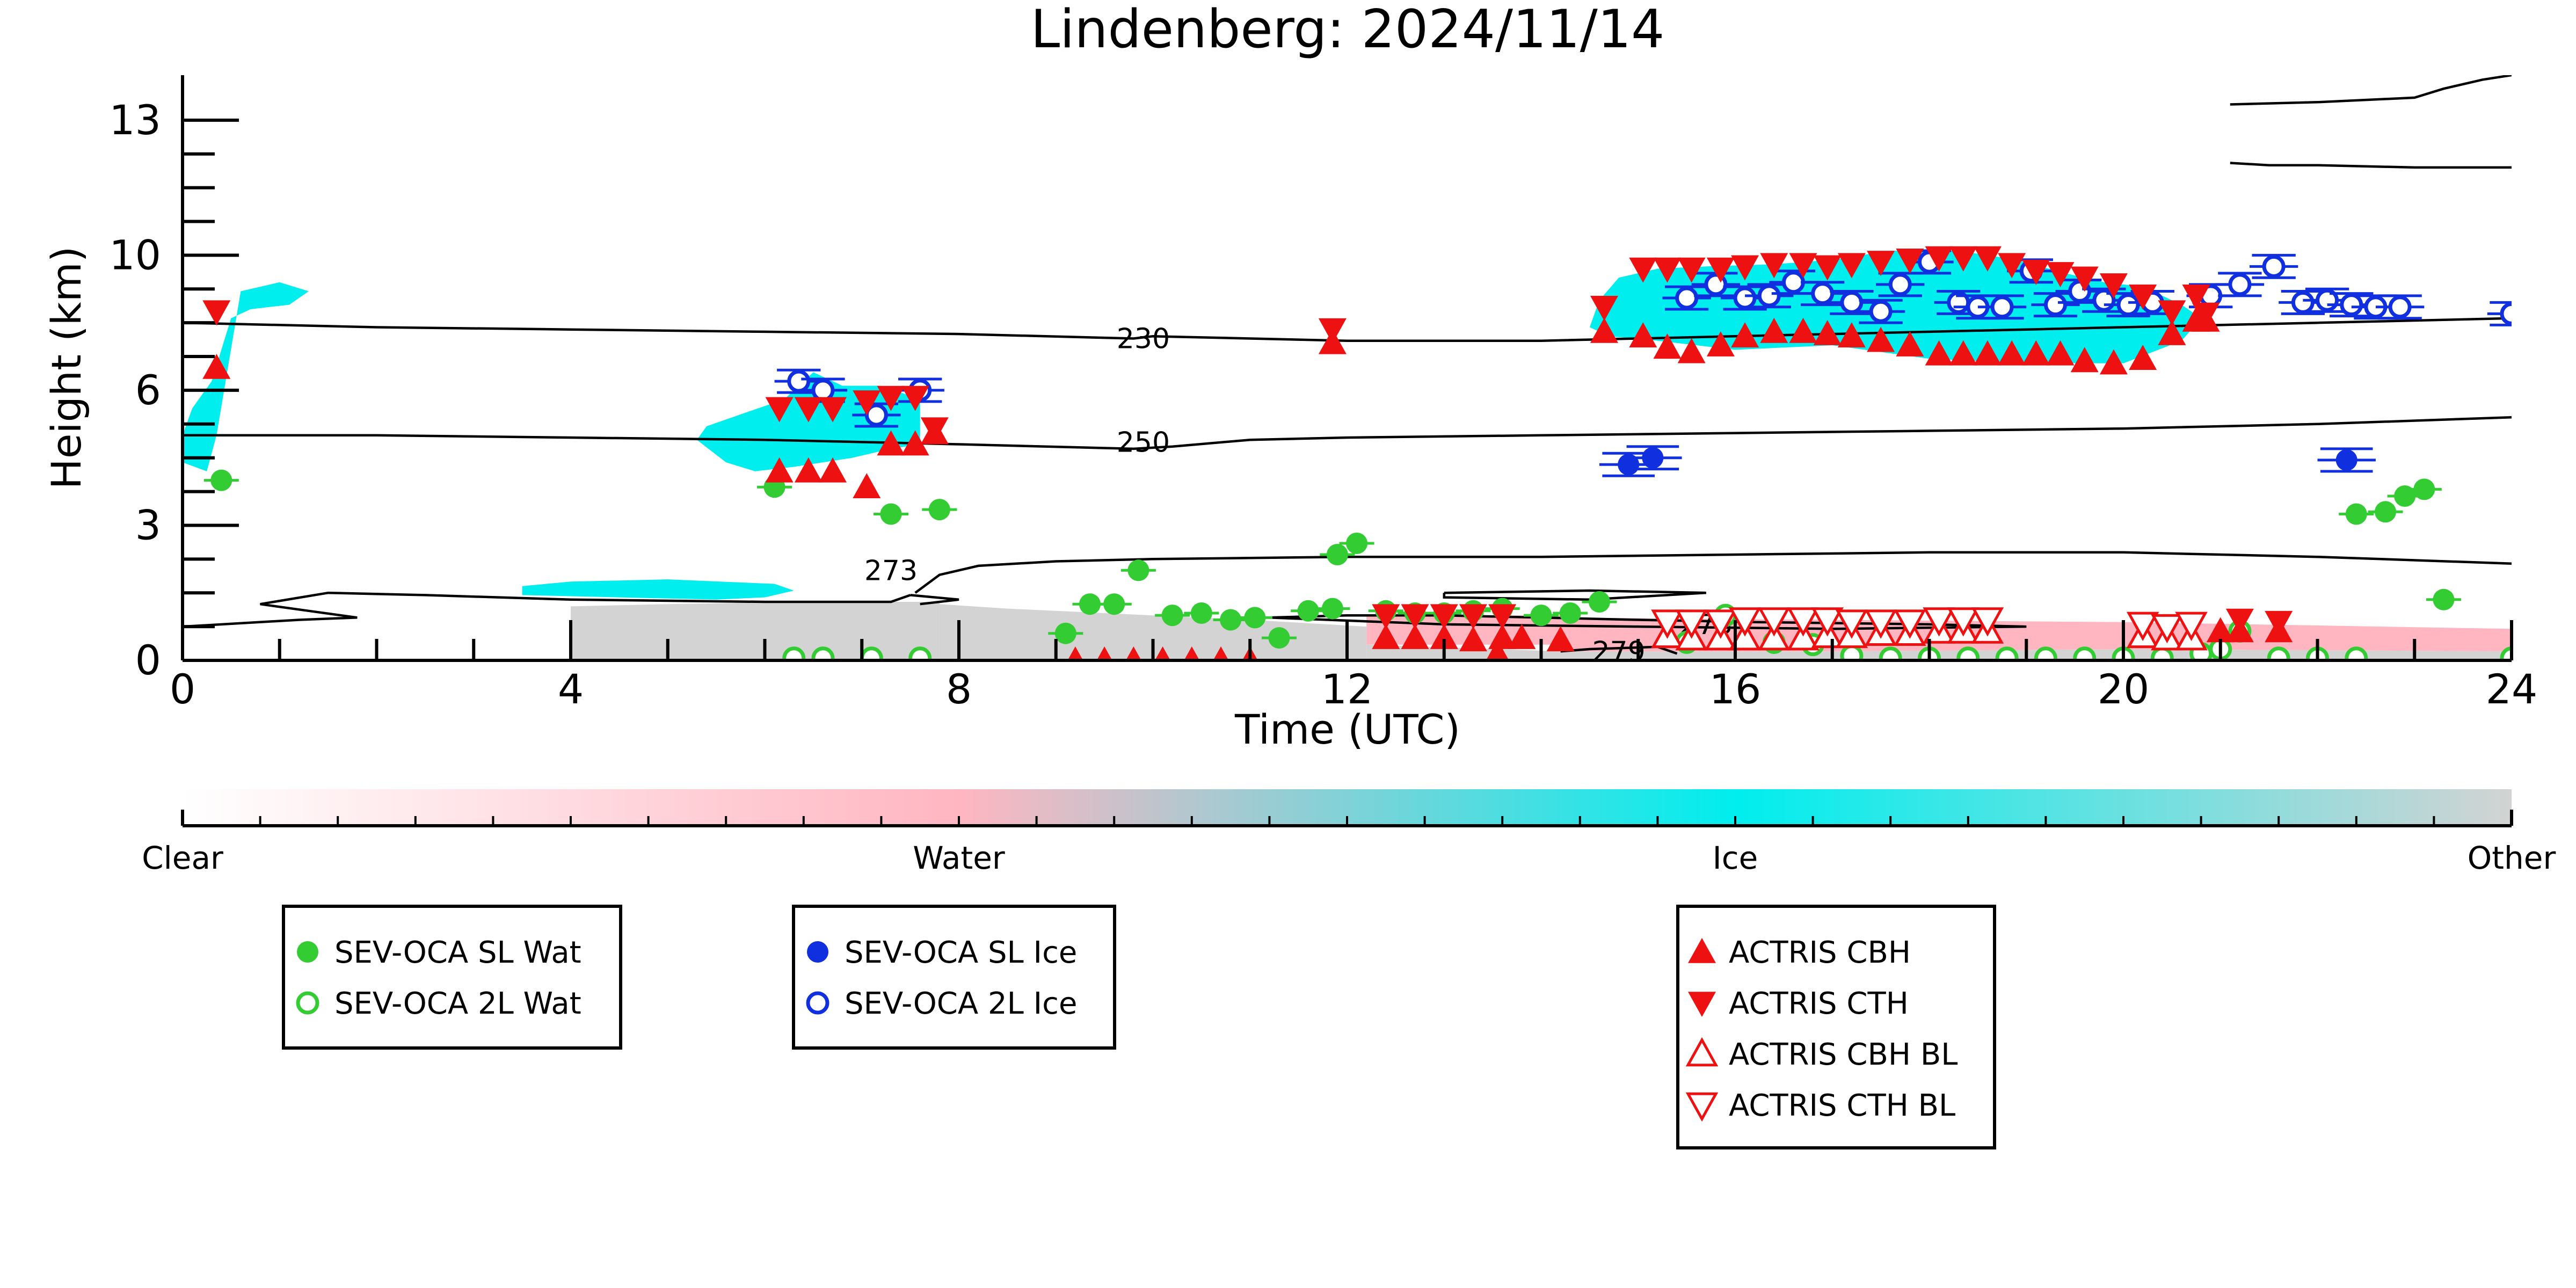 This screenshot has height=1288, width=2576. I want to click on x-tick-label: 12, so click(1347, 689).